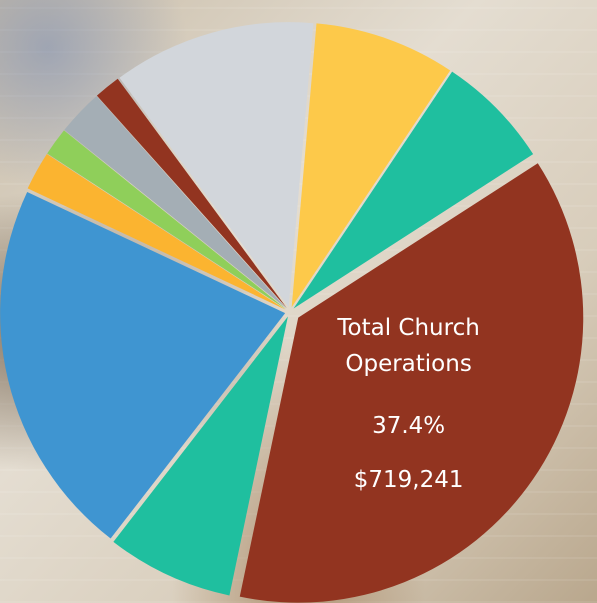  What do you see at coordinates (409, 426) in the screenshot?
I see `slice-percent: 37.4%` at bounding box center [409, 426].